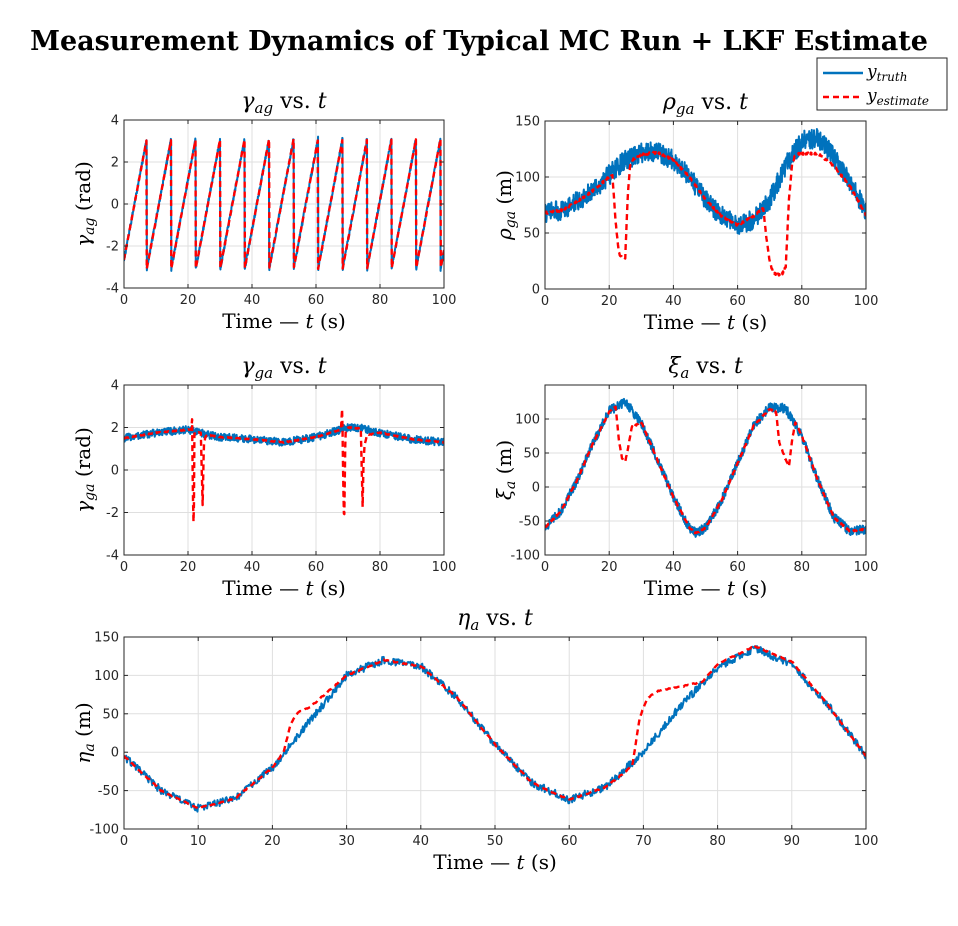 The height and width of the screenshot is (926, 958). What do you see at coordinates (792, 841) in the screenshot?
I see `x-tick-label: 90` at bounding box center [792, 841].